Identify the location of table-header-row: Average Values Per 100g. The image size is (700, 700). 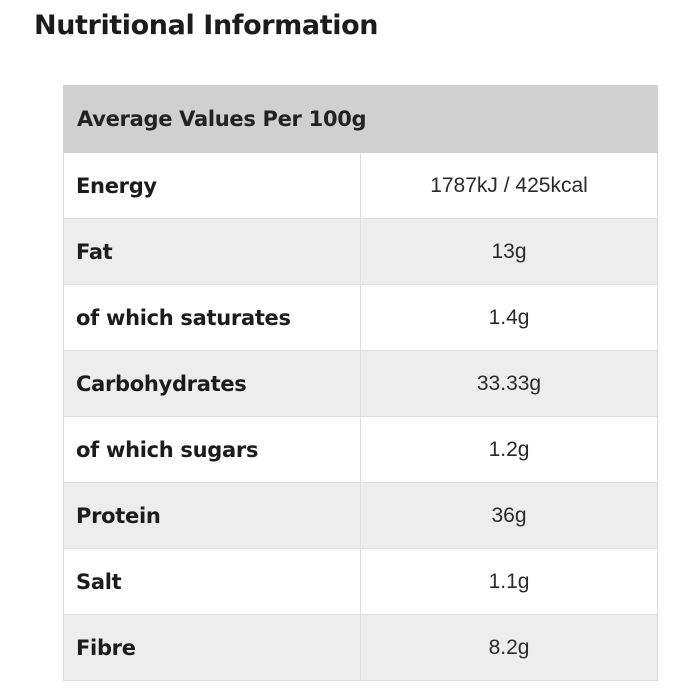
(360, 119).